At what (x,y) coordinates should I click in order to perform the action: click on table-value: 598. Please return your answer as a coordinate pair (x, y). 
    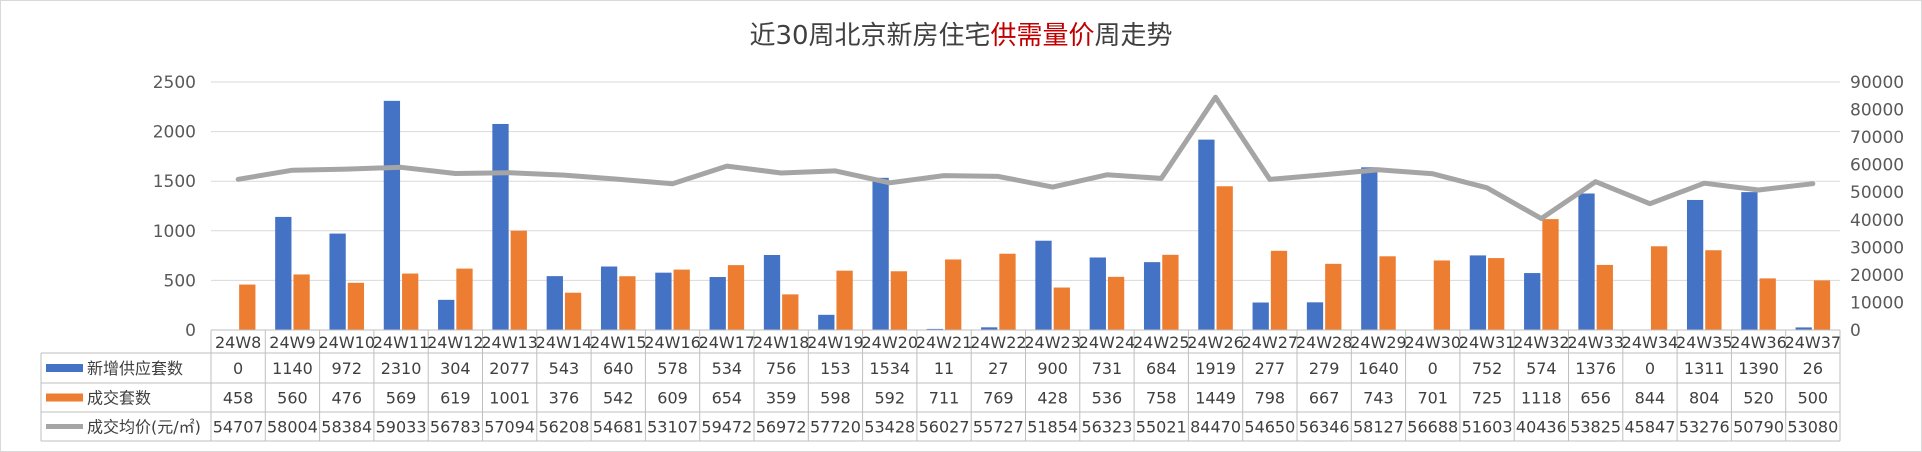
    Looking at the image, I should click on (835, 398).